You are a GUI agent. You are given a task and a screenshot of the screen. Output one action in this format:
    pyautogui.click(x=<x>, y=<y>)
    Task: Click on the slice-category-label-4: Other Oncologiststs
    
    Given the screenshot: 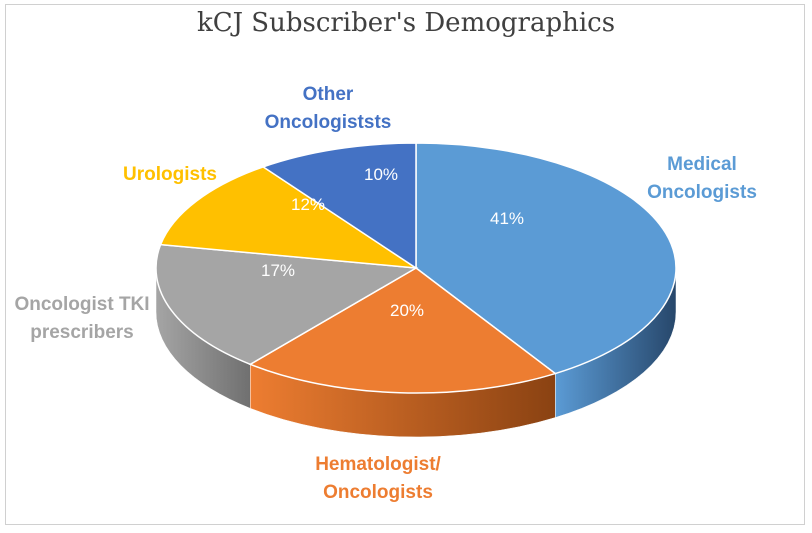 What is the action you would take?
    pyautogui.click(x=328, y=108)
    